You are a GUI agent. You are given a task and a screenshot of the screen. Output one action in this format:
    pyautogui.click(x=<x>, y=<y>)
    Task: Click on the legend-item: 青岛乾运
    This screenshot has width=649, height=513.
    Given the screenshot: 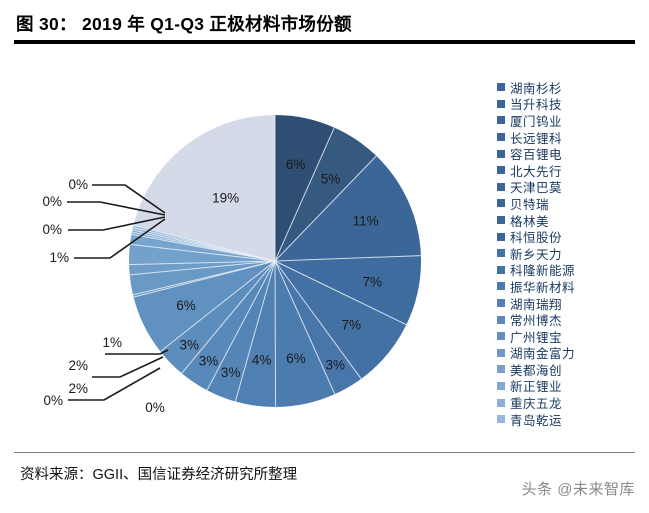 What is the action you would take?
    pyautogui.click(x=570, y=419)
    